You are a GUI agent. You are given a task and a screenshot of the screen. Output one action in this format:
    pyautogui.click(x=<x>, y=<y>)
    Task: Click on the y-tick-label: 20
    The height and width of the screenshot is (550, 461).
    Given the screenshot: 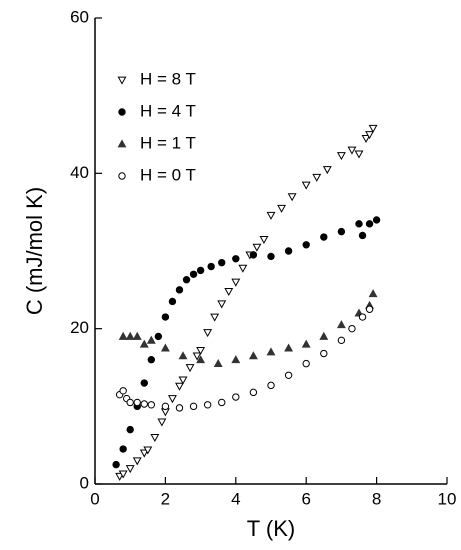 What is the action you would take?
    pyautogui.click(x=79, y=327)
    